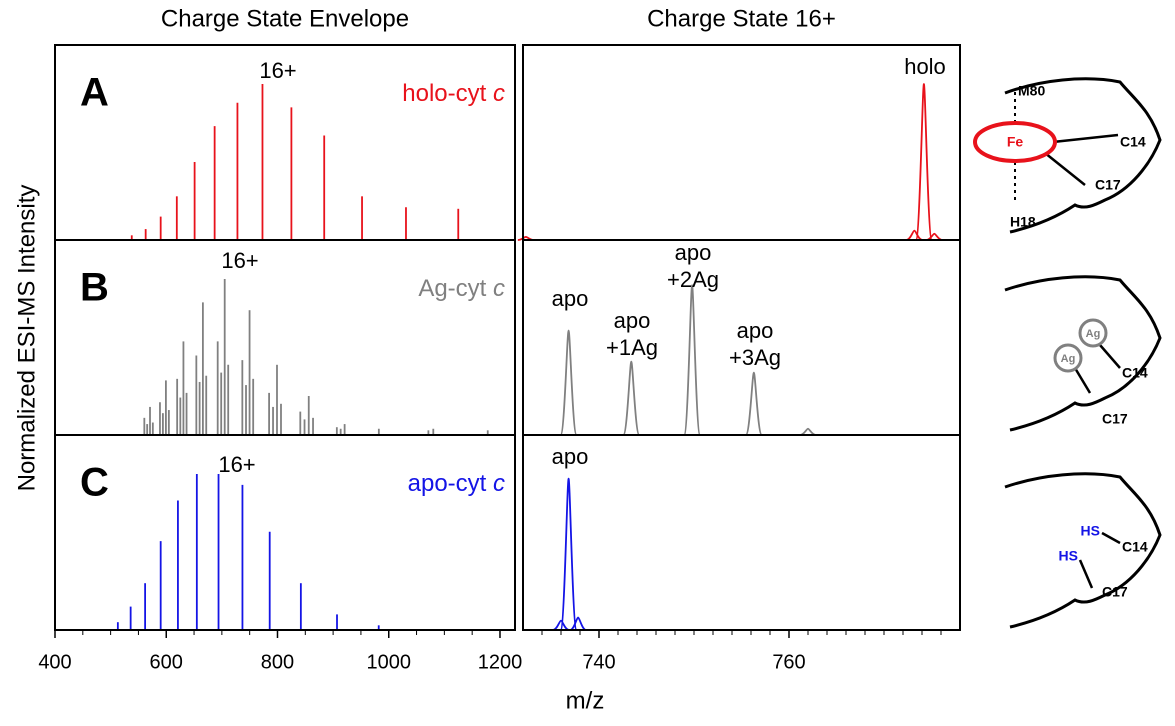 This screenshot has width=1175, height=726. I want to click on peak-annotation: +3Ag, so click(755, 357).